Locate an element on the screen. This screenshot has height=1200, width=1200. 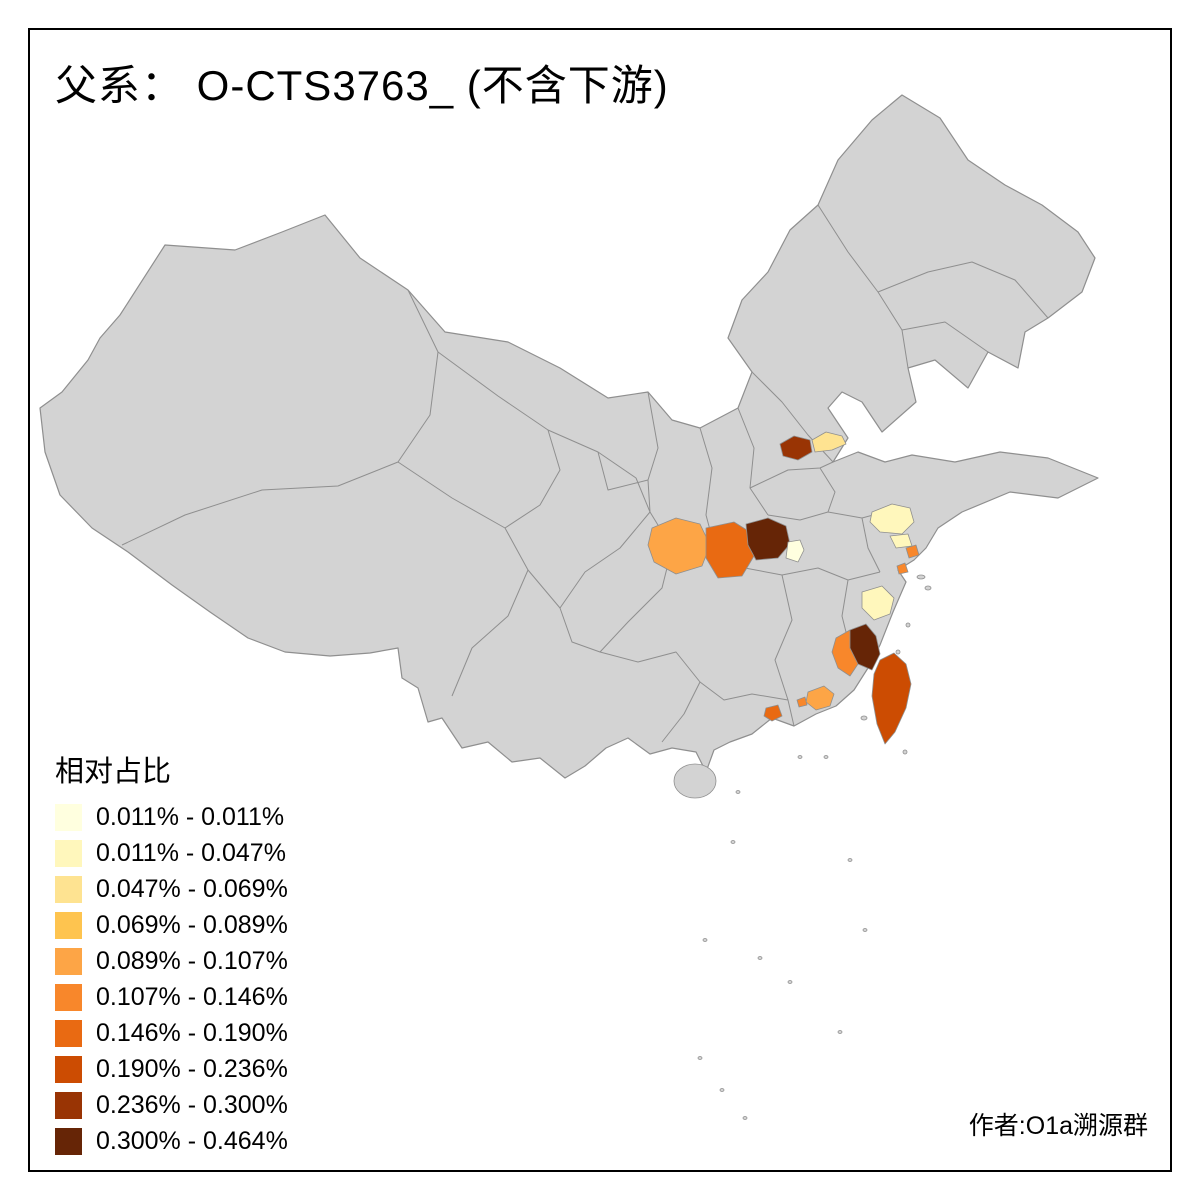
legend-item: 0.047% - 0.069% is located at coordinates (171, 889).